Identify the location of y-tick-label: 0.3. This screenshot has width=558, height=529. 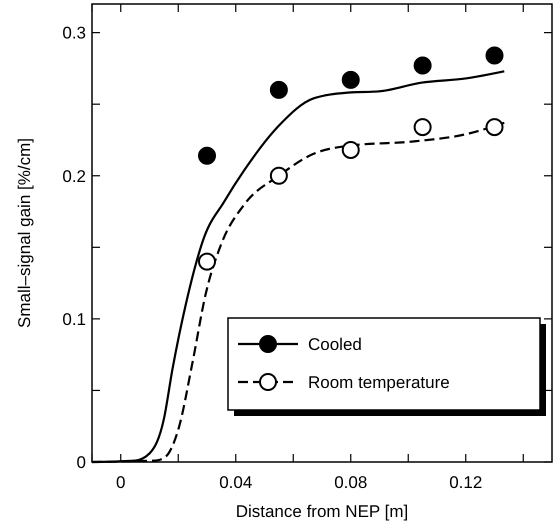
(74, 33).